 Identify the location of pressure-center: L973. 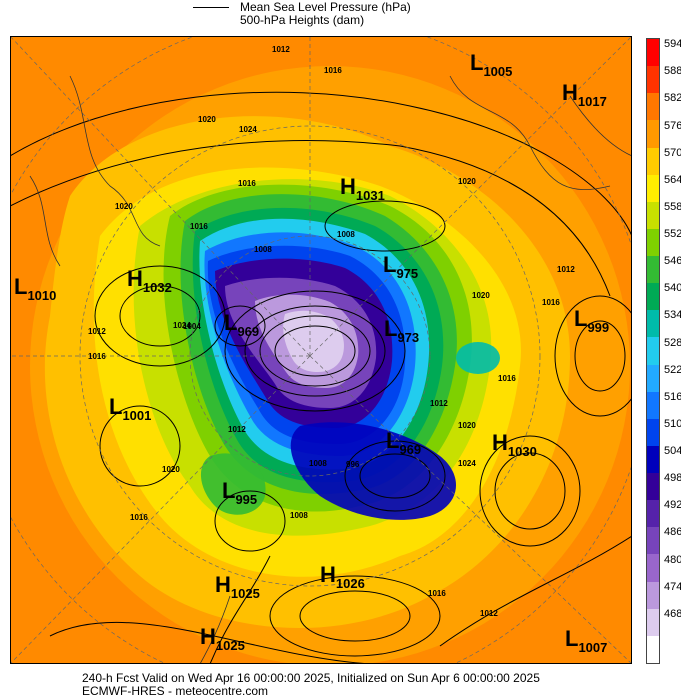
(401, 330).